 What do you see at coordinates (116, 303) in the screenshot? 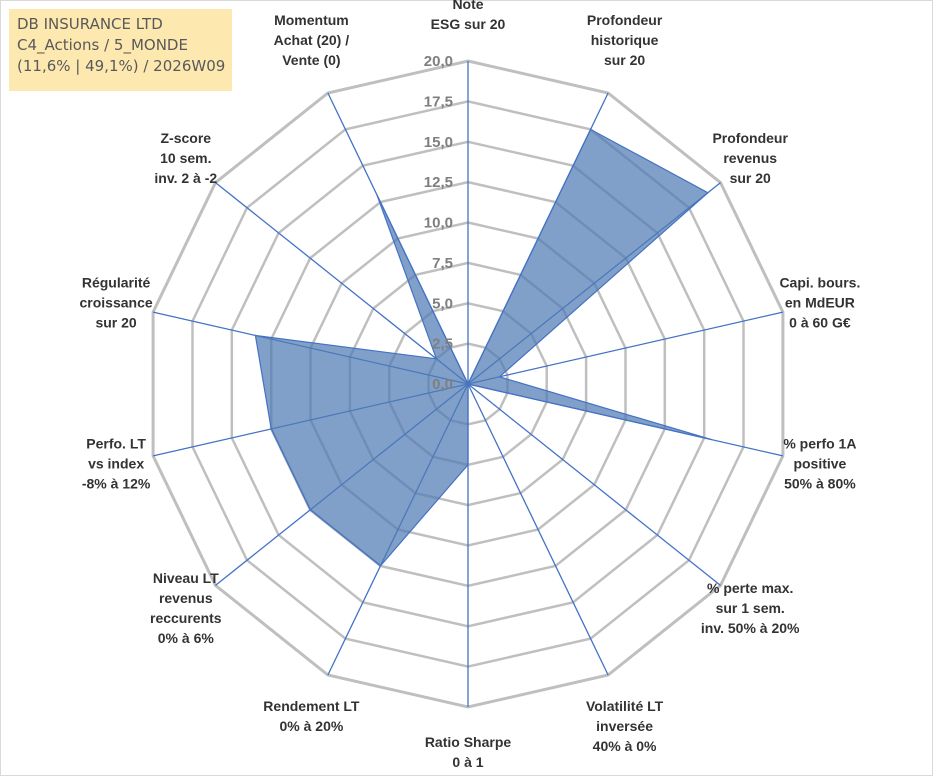
I see `axis-label: Régularité croissance sur 20` at bounding box center [116, 303].